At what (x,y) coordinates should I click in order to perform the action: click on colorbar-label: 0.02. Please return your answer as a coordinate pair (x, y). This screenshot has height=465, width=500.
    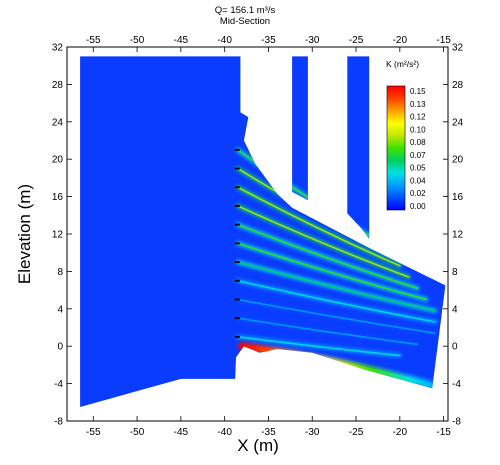
    Looking at the image, I should click on (418, 193).